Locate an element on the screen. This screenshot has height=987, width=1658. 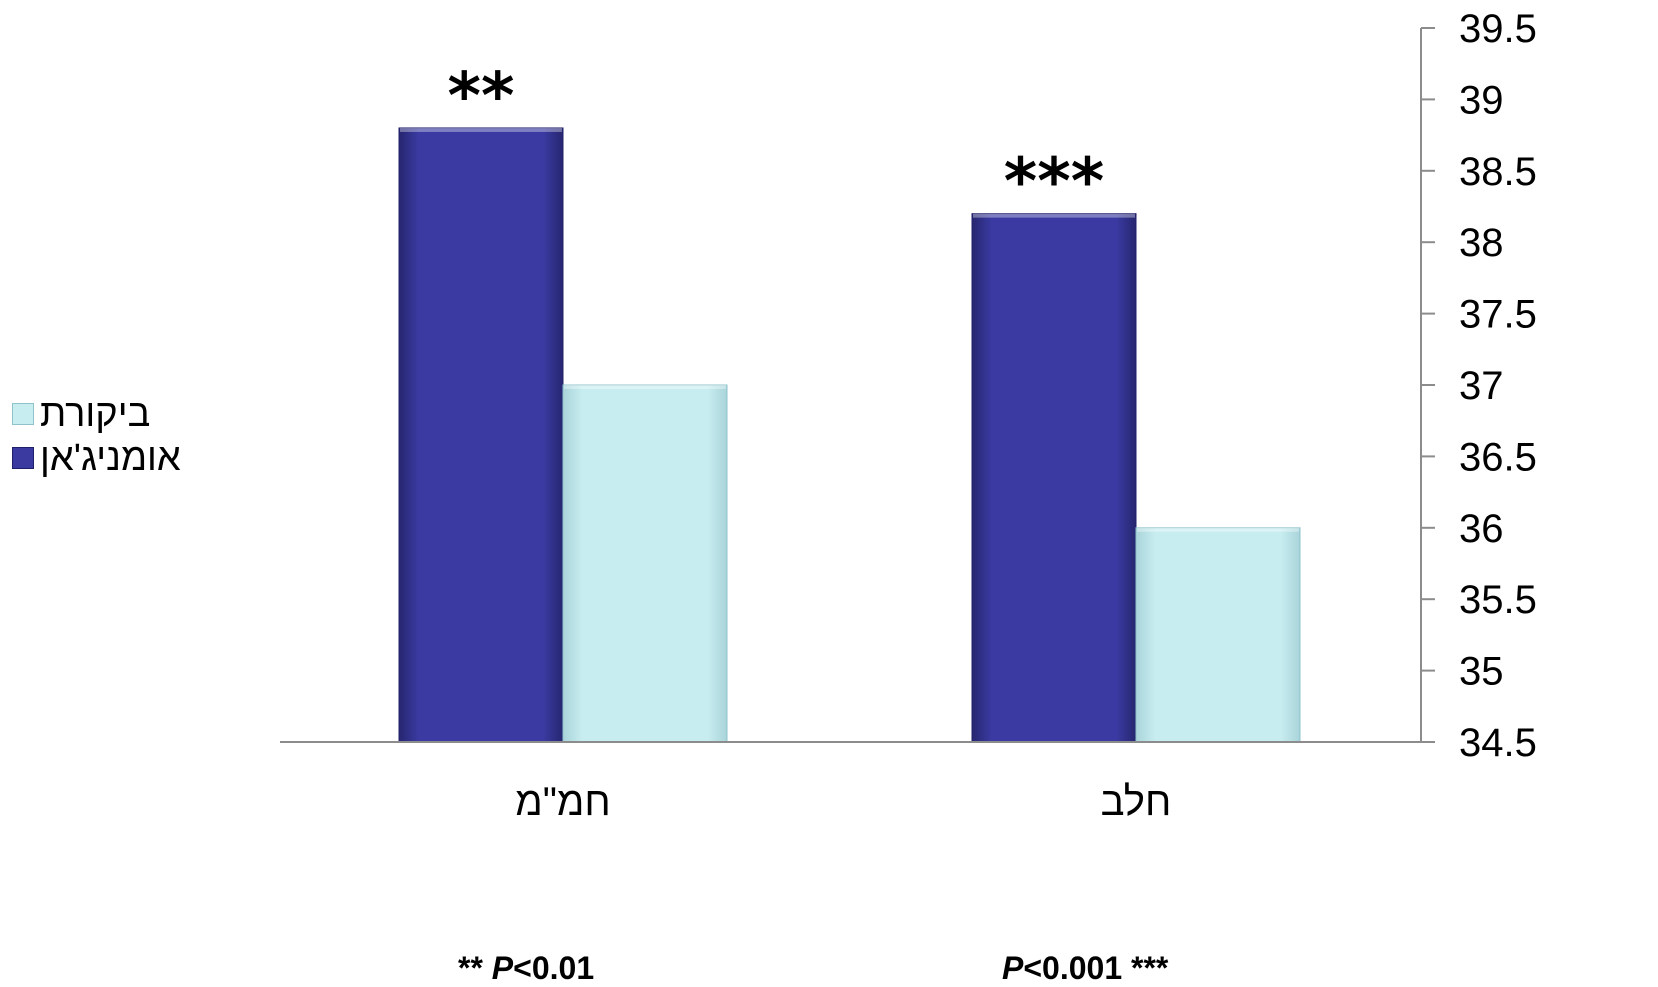
p-note-left-p: P is located at coordinates (502, 968).